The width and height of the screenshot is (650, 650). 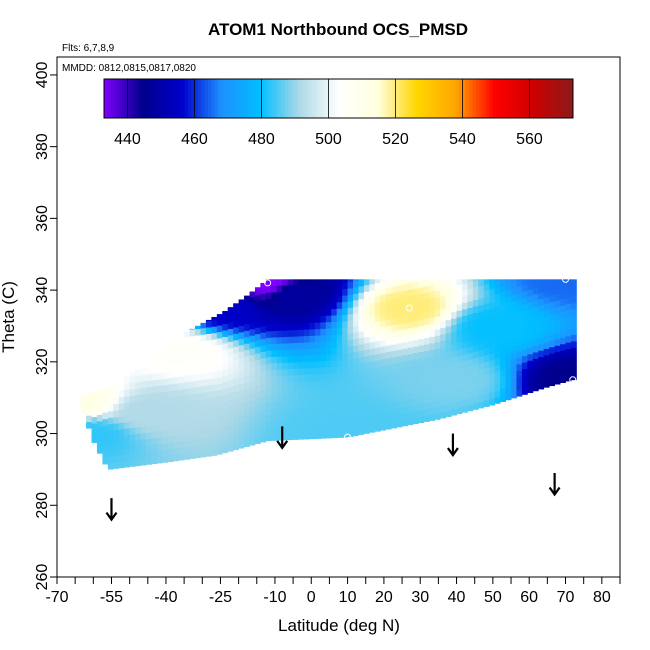 What do you see at coordinates (395, 139) in the screenshot?
I see `colorbar-tick-label: 520` at bounding box center [395, 139].